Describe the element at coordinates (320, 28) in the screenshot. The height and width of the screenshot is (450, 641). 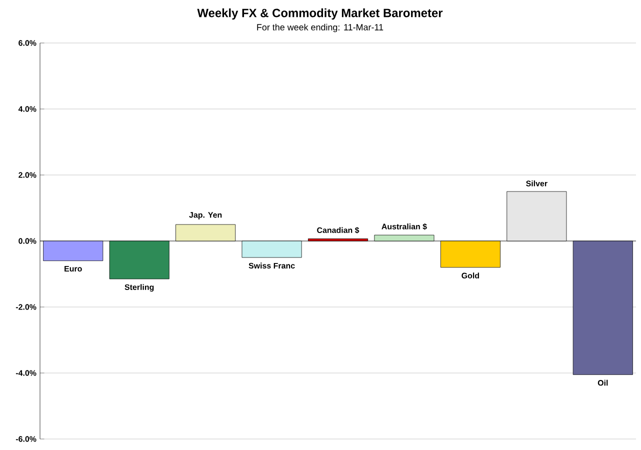
I see `chart-subtitle: For the week ending: 11-Mar-11` at that location.